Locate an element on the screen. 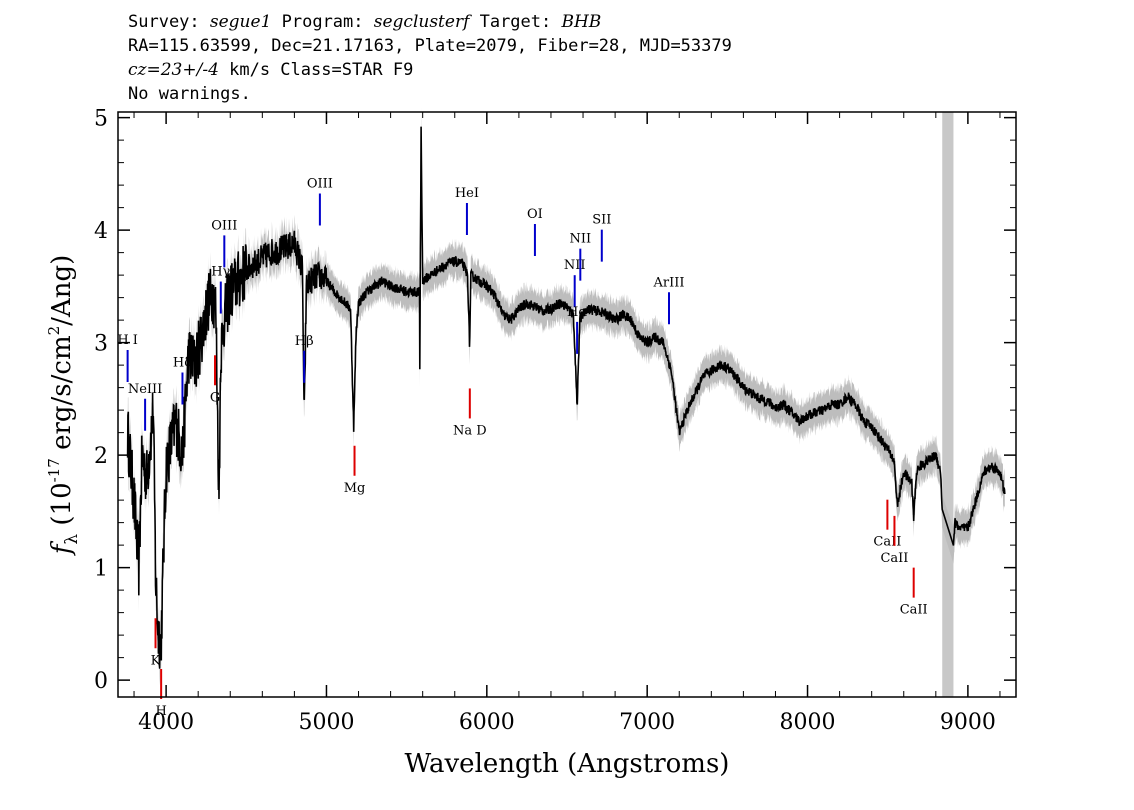 This screenshot has height=810, width=1134. emission-label: ArIII is located at coordinates (668, 282).